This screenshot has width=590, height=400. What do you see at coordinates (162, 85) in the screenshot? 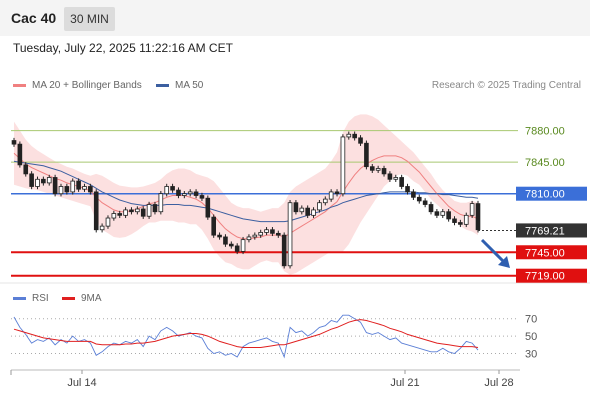
I see `ma50-swatch` at bounding box center [162, 85].